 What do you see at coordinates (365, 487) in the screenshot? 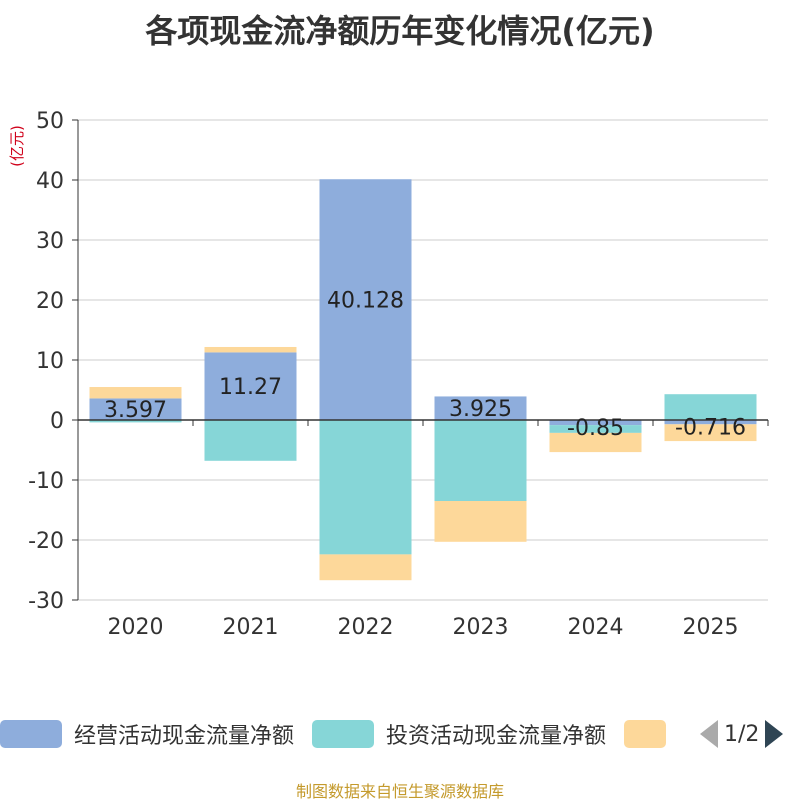
I see `bar-investing-2022` at bounding box center [365, 487].